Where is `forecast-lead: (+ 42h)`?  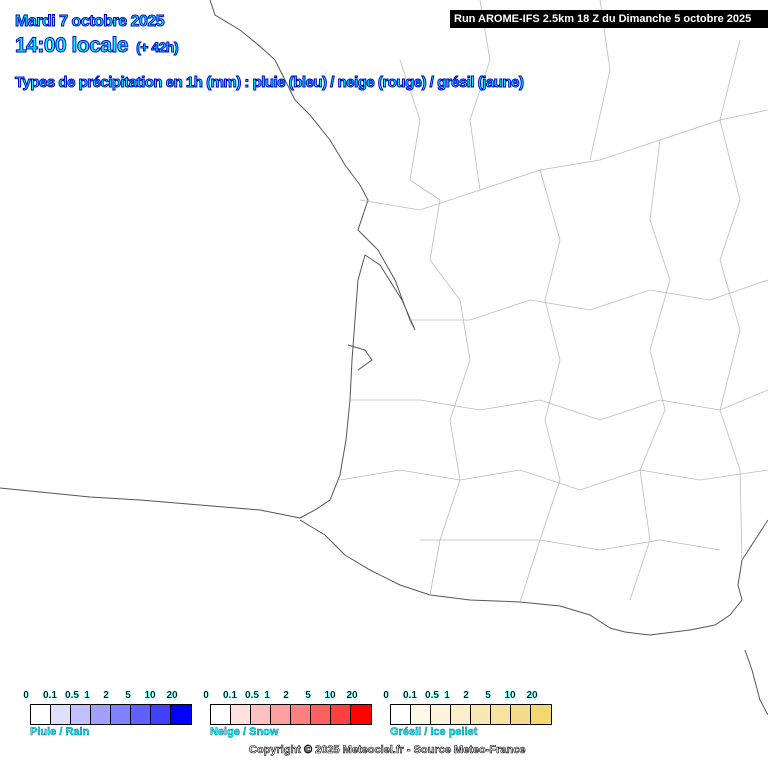 forecast-lead: (+ 42h) is located at coordinates (158, 47).